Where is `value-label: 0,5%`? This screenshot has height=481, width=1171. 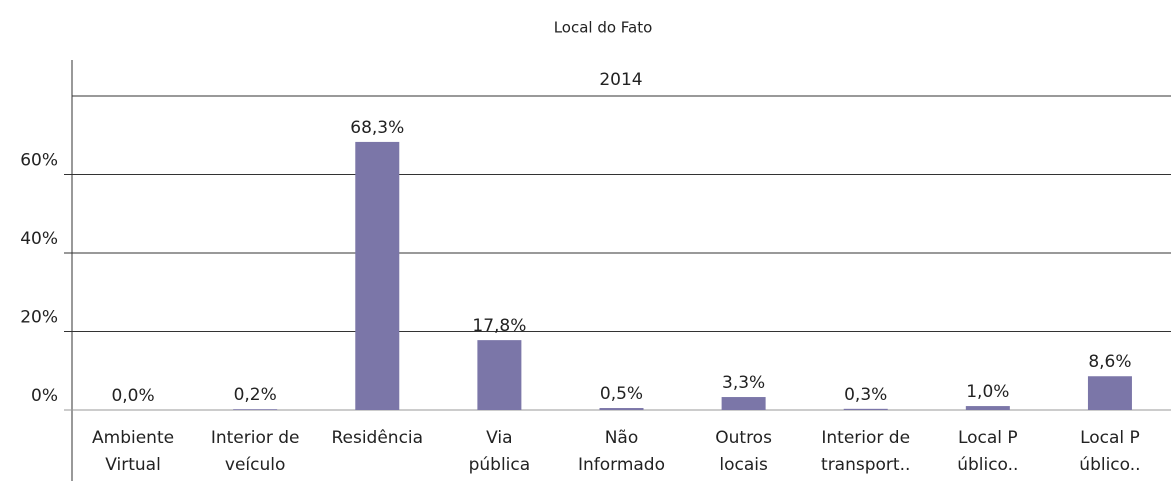 value-label: 0,5% is located at coordinates (621, 394).